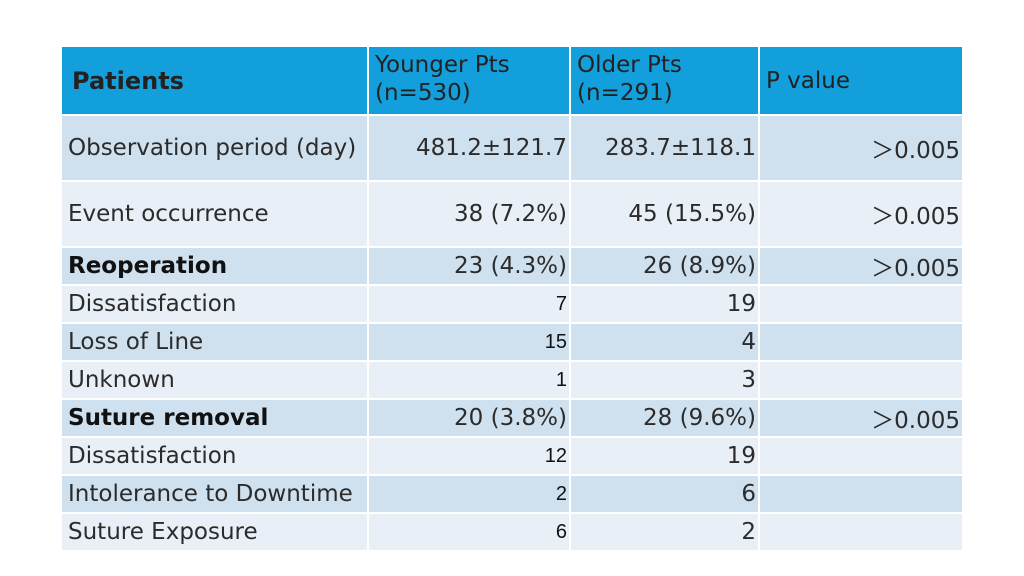 Image resolution: width=1024 pixels, height=576 pixels. Describe the element at coordinates (469, 214) in the screenshot. I see `younger-value: 38 (7.2%)` at that location.